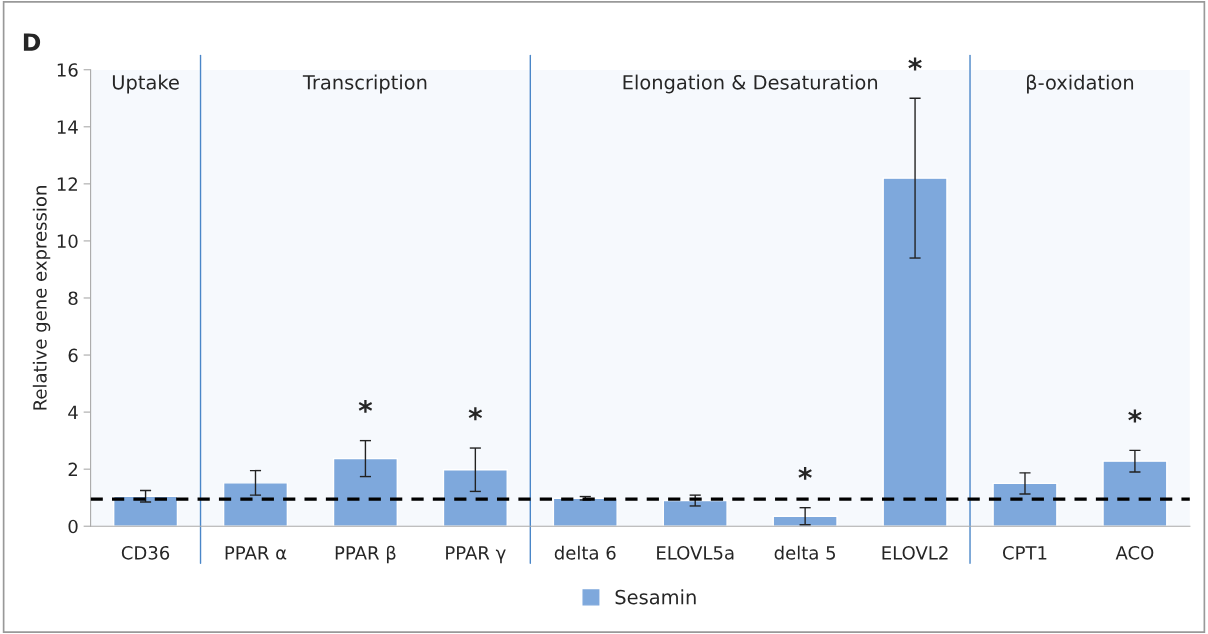  Describe the element at coordinates (1134, 552) in the screenshot. I see `x-tick-label: ACO` at that location.